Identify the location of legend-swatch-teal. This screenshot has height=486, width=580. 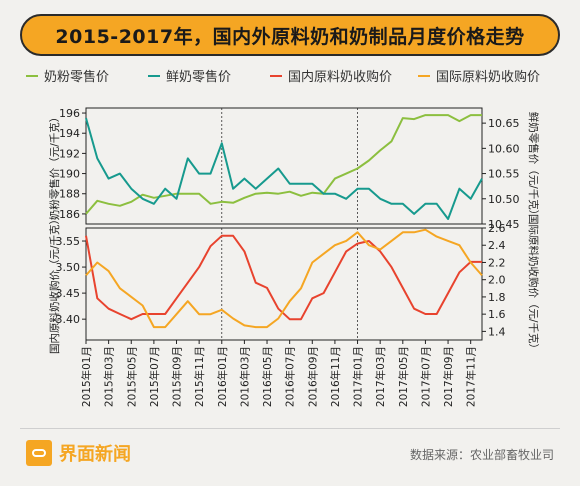
(154, 75).